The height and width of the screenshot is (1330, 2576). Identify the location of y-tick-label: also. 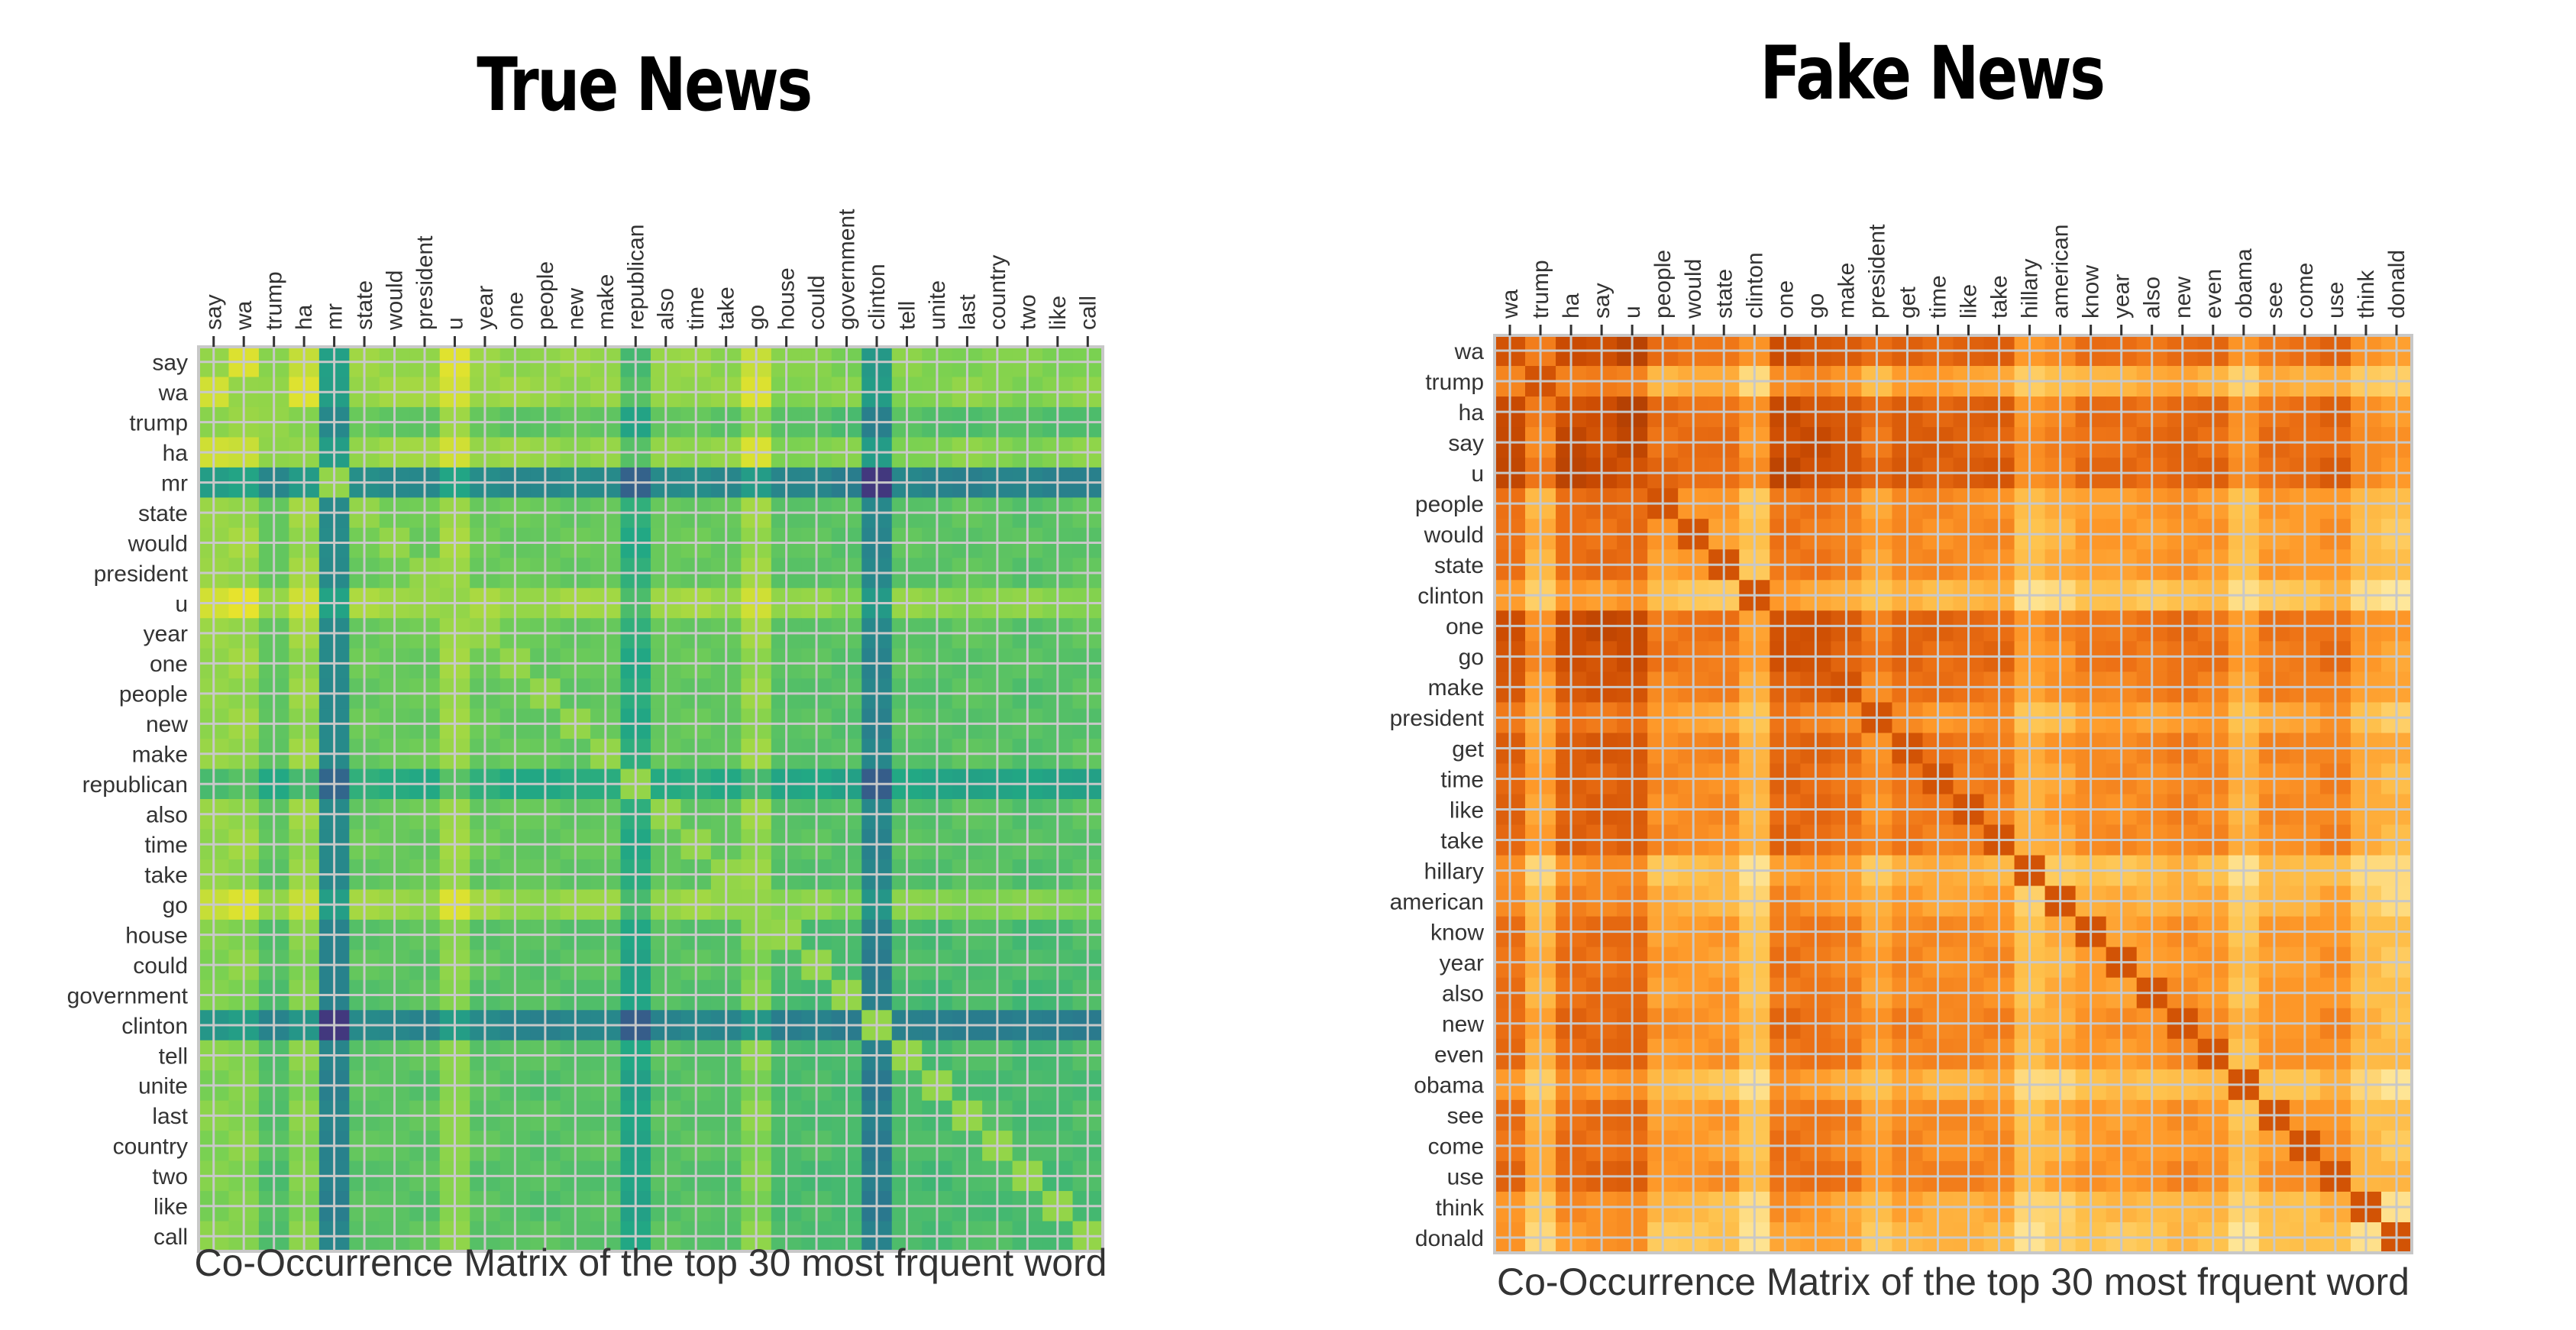
(167, 815).